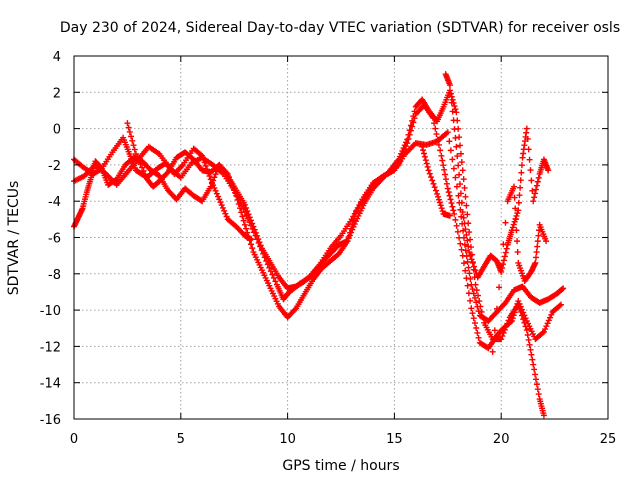 This screenshot has width=640, height=480. I want to click on y-tick-label: -16, so click(50, 420).